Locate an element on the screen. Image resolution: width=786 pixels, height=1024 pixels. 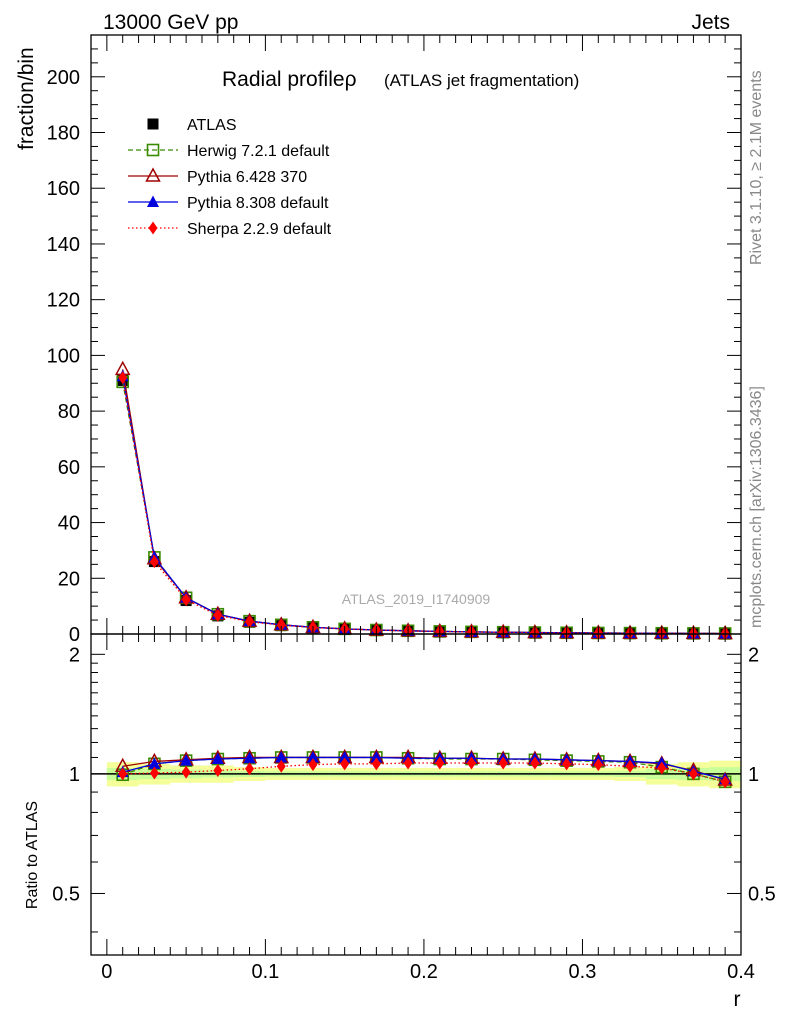
main-y-tick-label: 20 is located at coordinates (69, 579).